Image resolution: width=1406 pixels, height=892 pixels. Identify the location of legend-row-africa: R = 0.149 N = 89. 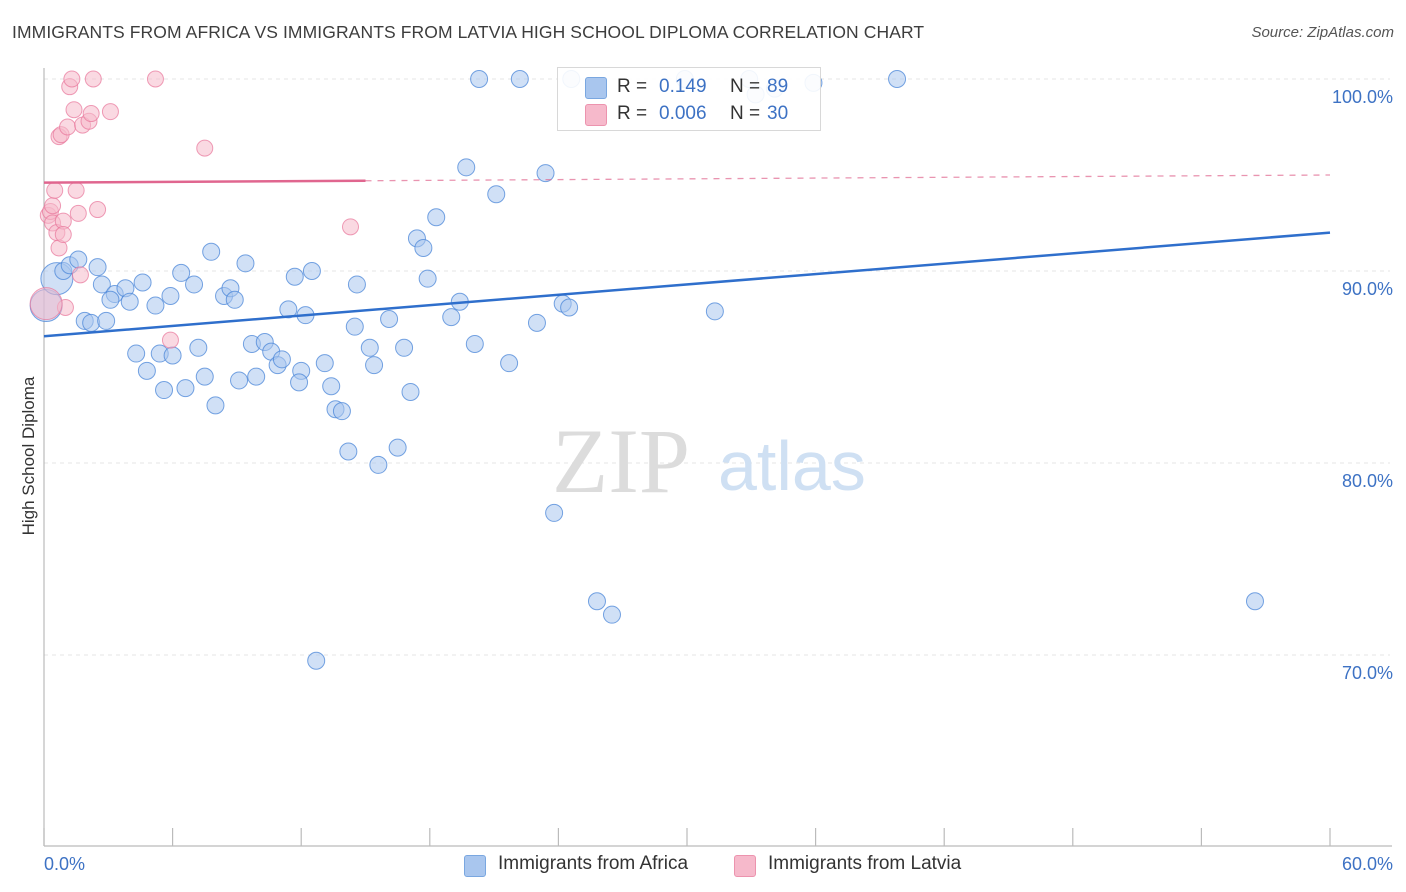
(689, 87).